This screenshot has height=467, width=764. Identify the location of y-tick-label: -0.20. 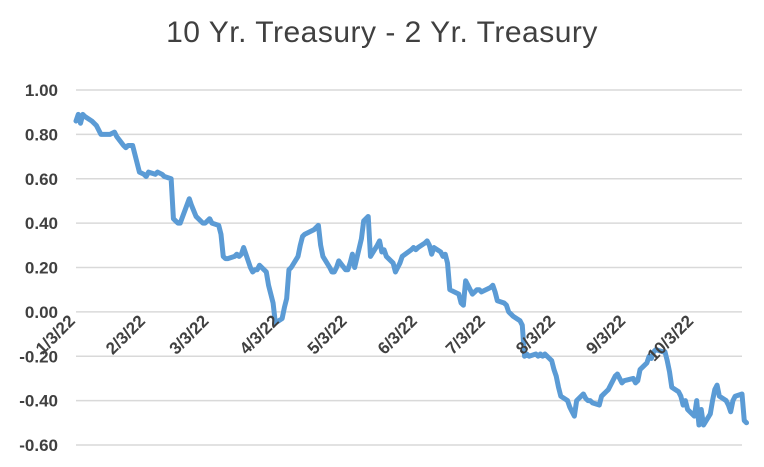
(38, 356).